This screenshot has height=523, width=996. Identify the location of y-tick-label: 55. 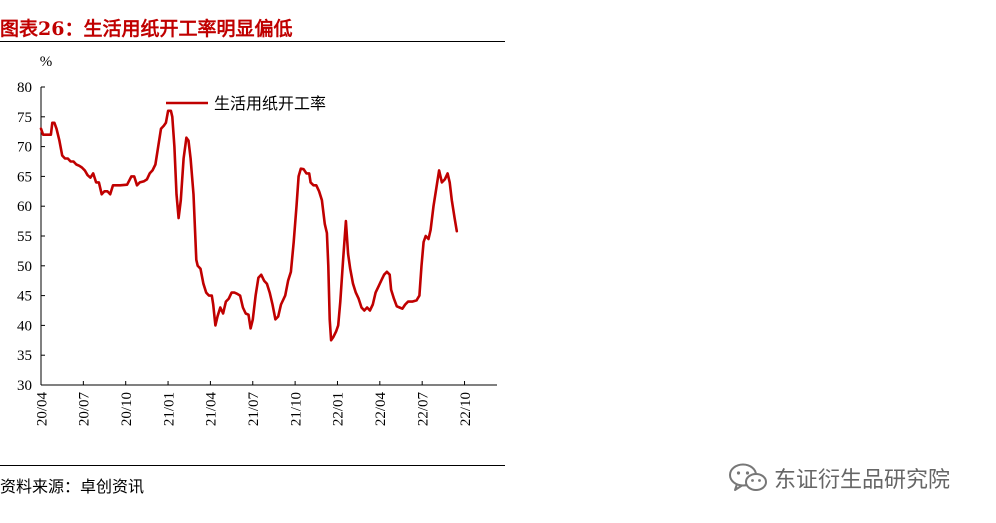
(24, 237).